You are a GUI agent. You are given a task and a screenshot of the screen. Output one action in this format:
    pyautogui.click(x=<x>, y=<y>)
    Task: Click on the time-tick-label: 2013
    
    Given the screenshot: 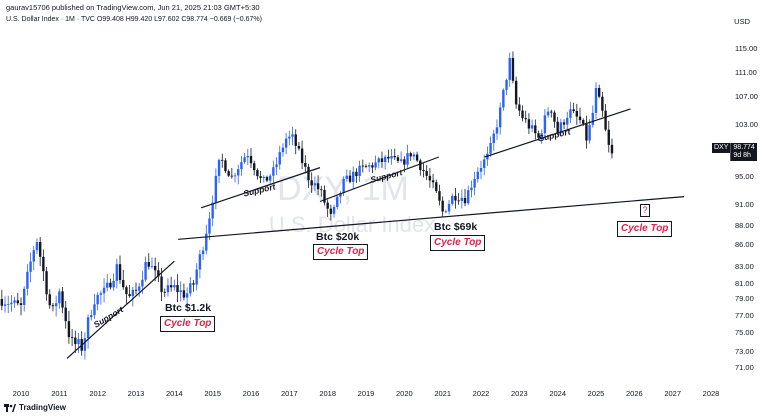 What is the action you would take?
    pyautogui.click(x=136, y=393)
    